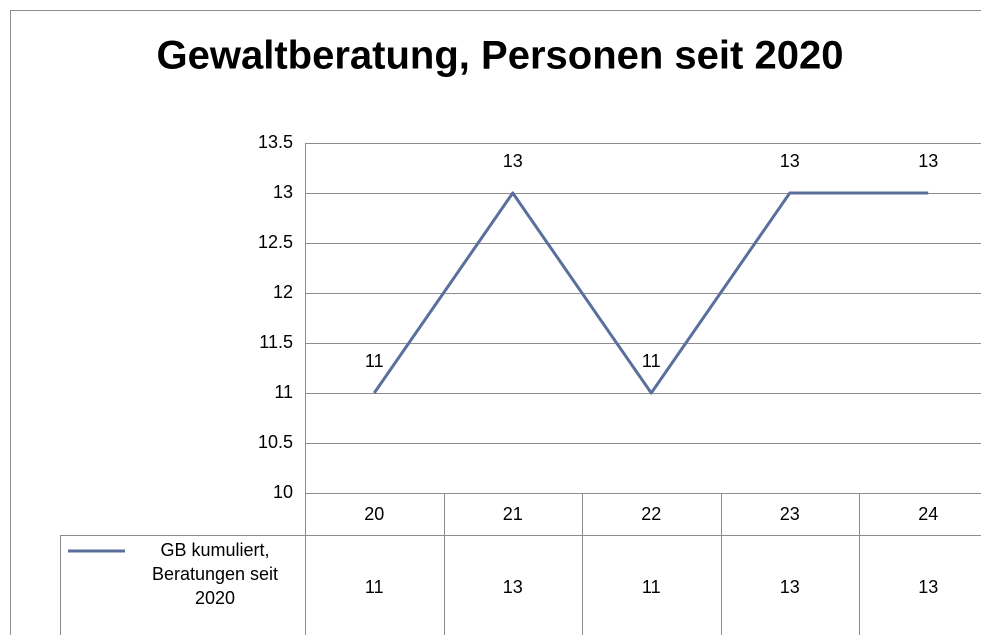 The height and width of the screenshot is (635, 981). I want to click on y-tick-label: 10, so click(283, 492).